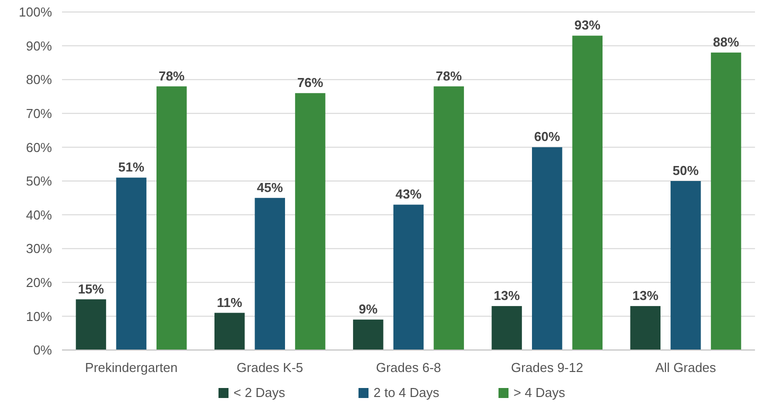  Describe the element at coordinates (39, 113) in the screenshot. I see `y-tick-label: 70%` at that location.